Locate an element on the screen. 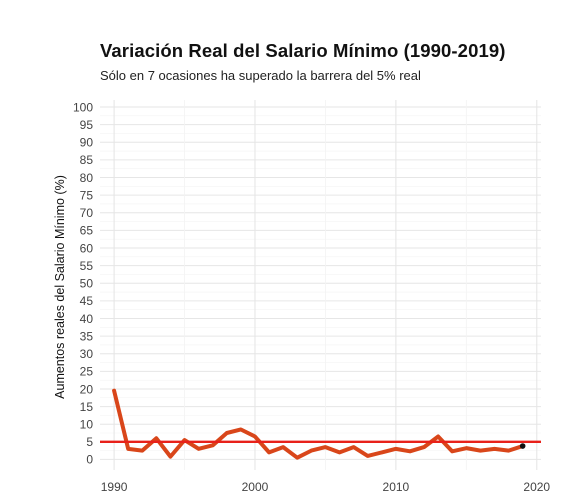  y-tick-label: 25 is located at coordinates (87, 372).